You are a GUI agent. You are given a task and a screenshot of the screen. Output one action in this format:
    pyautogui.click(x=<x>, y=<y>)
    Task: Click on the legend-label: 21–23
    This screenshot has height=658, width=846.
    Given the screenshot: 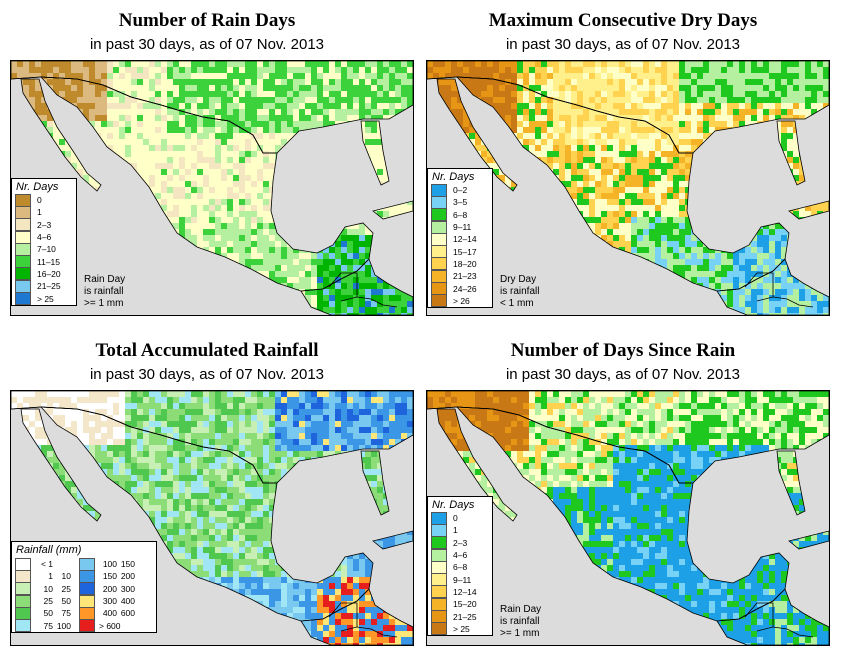 What is the action you would take?
    pyautogui.click(x=465, y=276)
    